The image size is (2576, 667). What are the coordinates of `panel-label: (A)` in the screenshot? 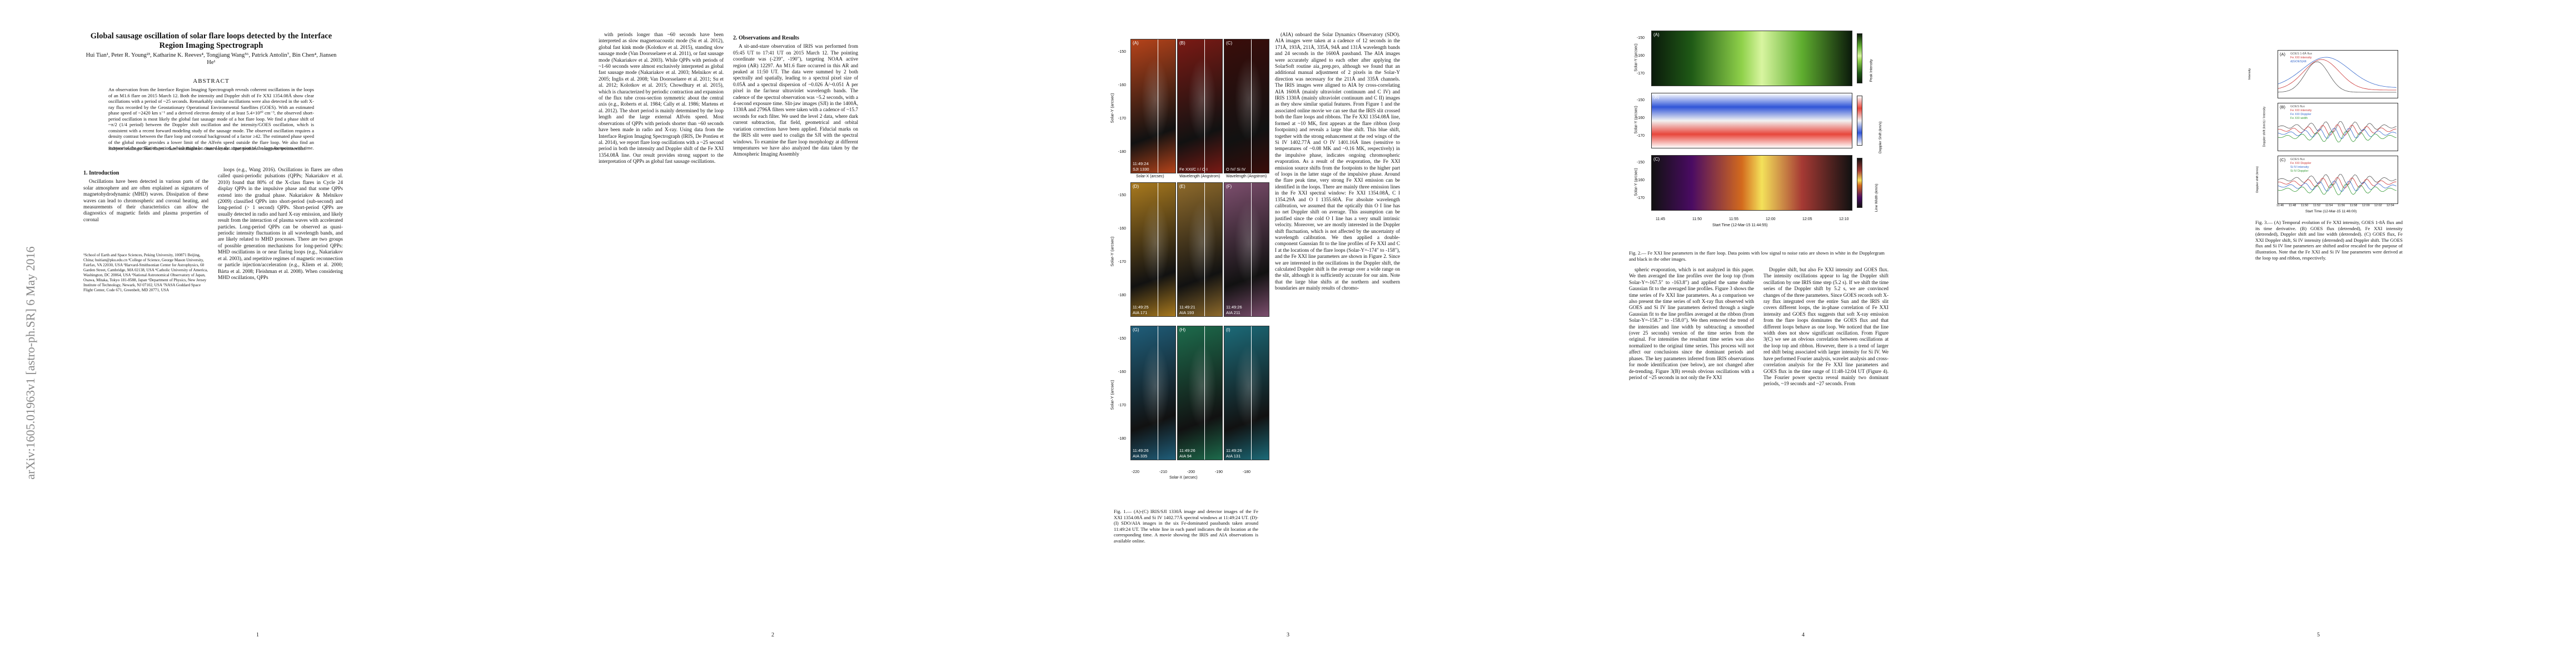 It's located at (2282, 54).